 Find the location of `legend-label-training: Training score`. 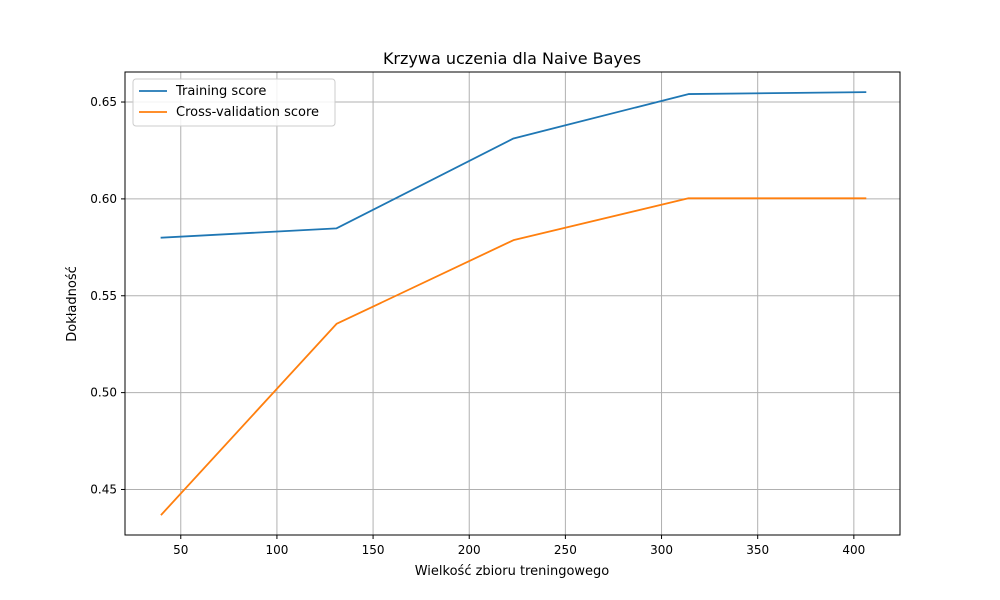

legend-label-training: Training score is located at coordinates (220, 91).